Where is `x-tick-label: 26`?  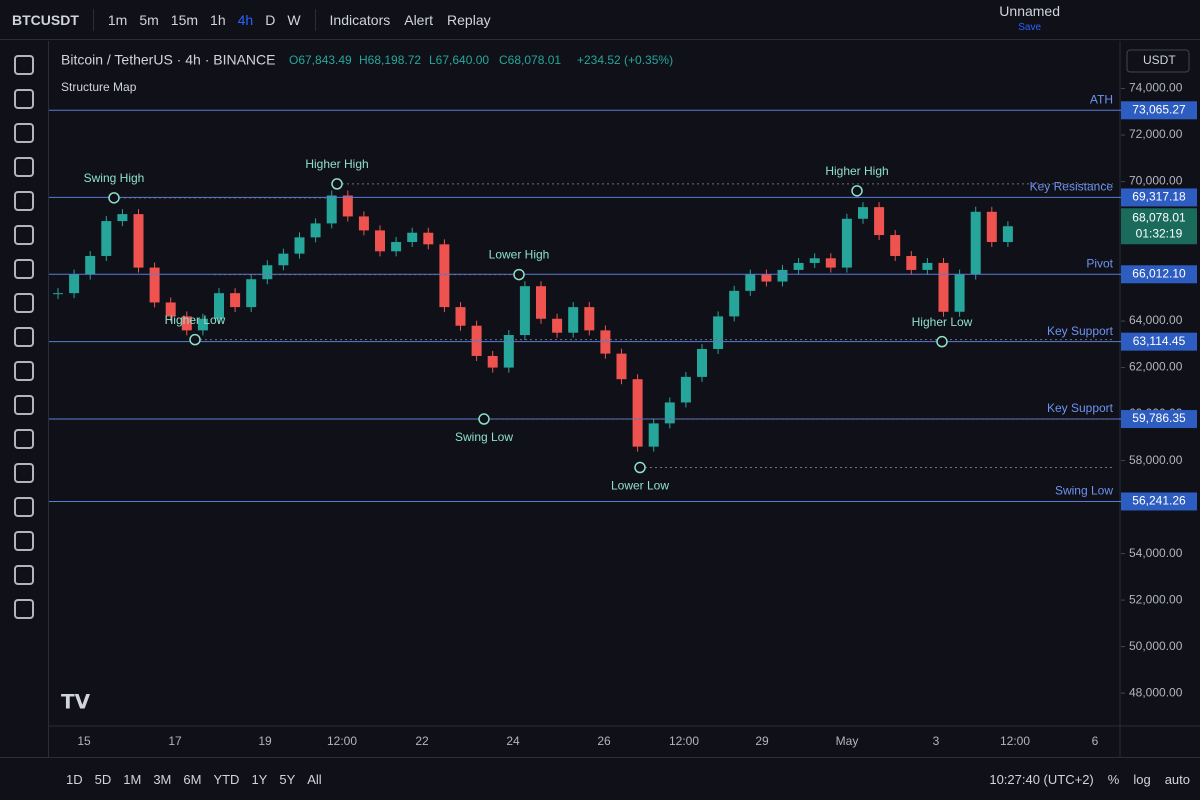 x-tick-label: 26 is located at coordinates (604, 741).